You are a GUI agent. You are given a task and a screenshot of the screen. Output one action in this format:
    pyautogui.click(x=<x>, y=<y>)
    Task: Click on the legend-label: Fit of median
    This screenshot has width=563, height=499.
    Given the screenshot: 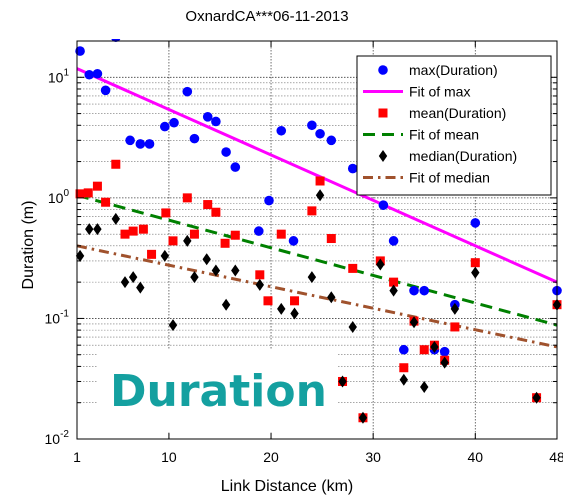 What is the action you would take?
    pyautogui.click(x=449, y=178)
    